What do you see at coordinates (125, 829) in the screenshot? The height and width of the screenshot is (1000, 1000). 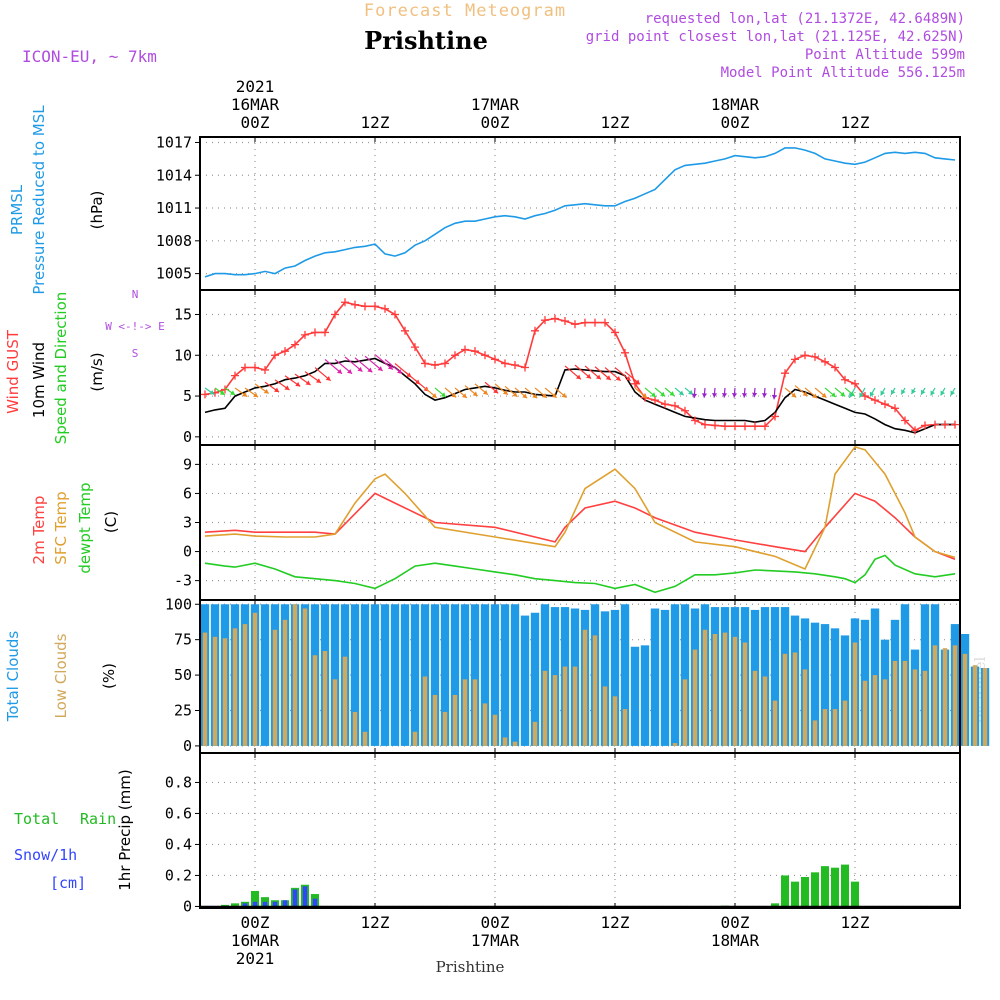 I see `label-1hr-precip: 1hr Precip (mm)` at bounding box center [125, 829].